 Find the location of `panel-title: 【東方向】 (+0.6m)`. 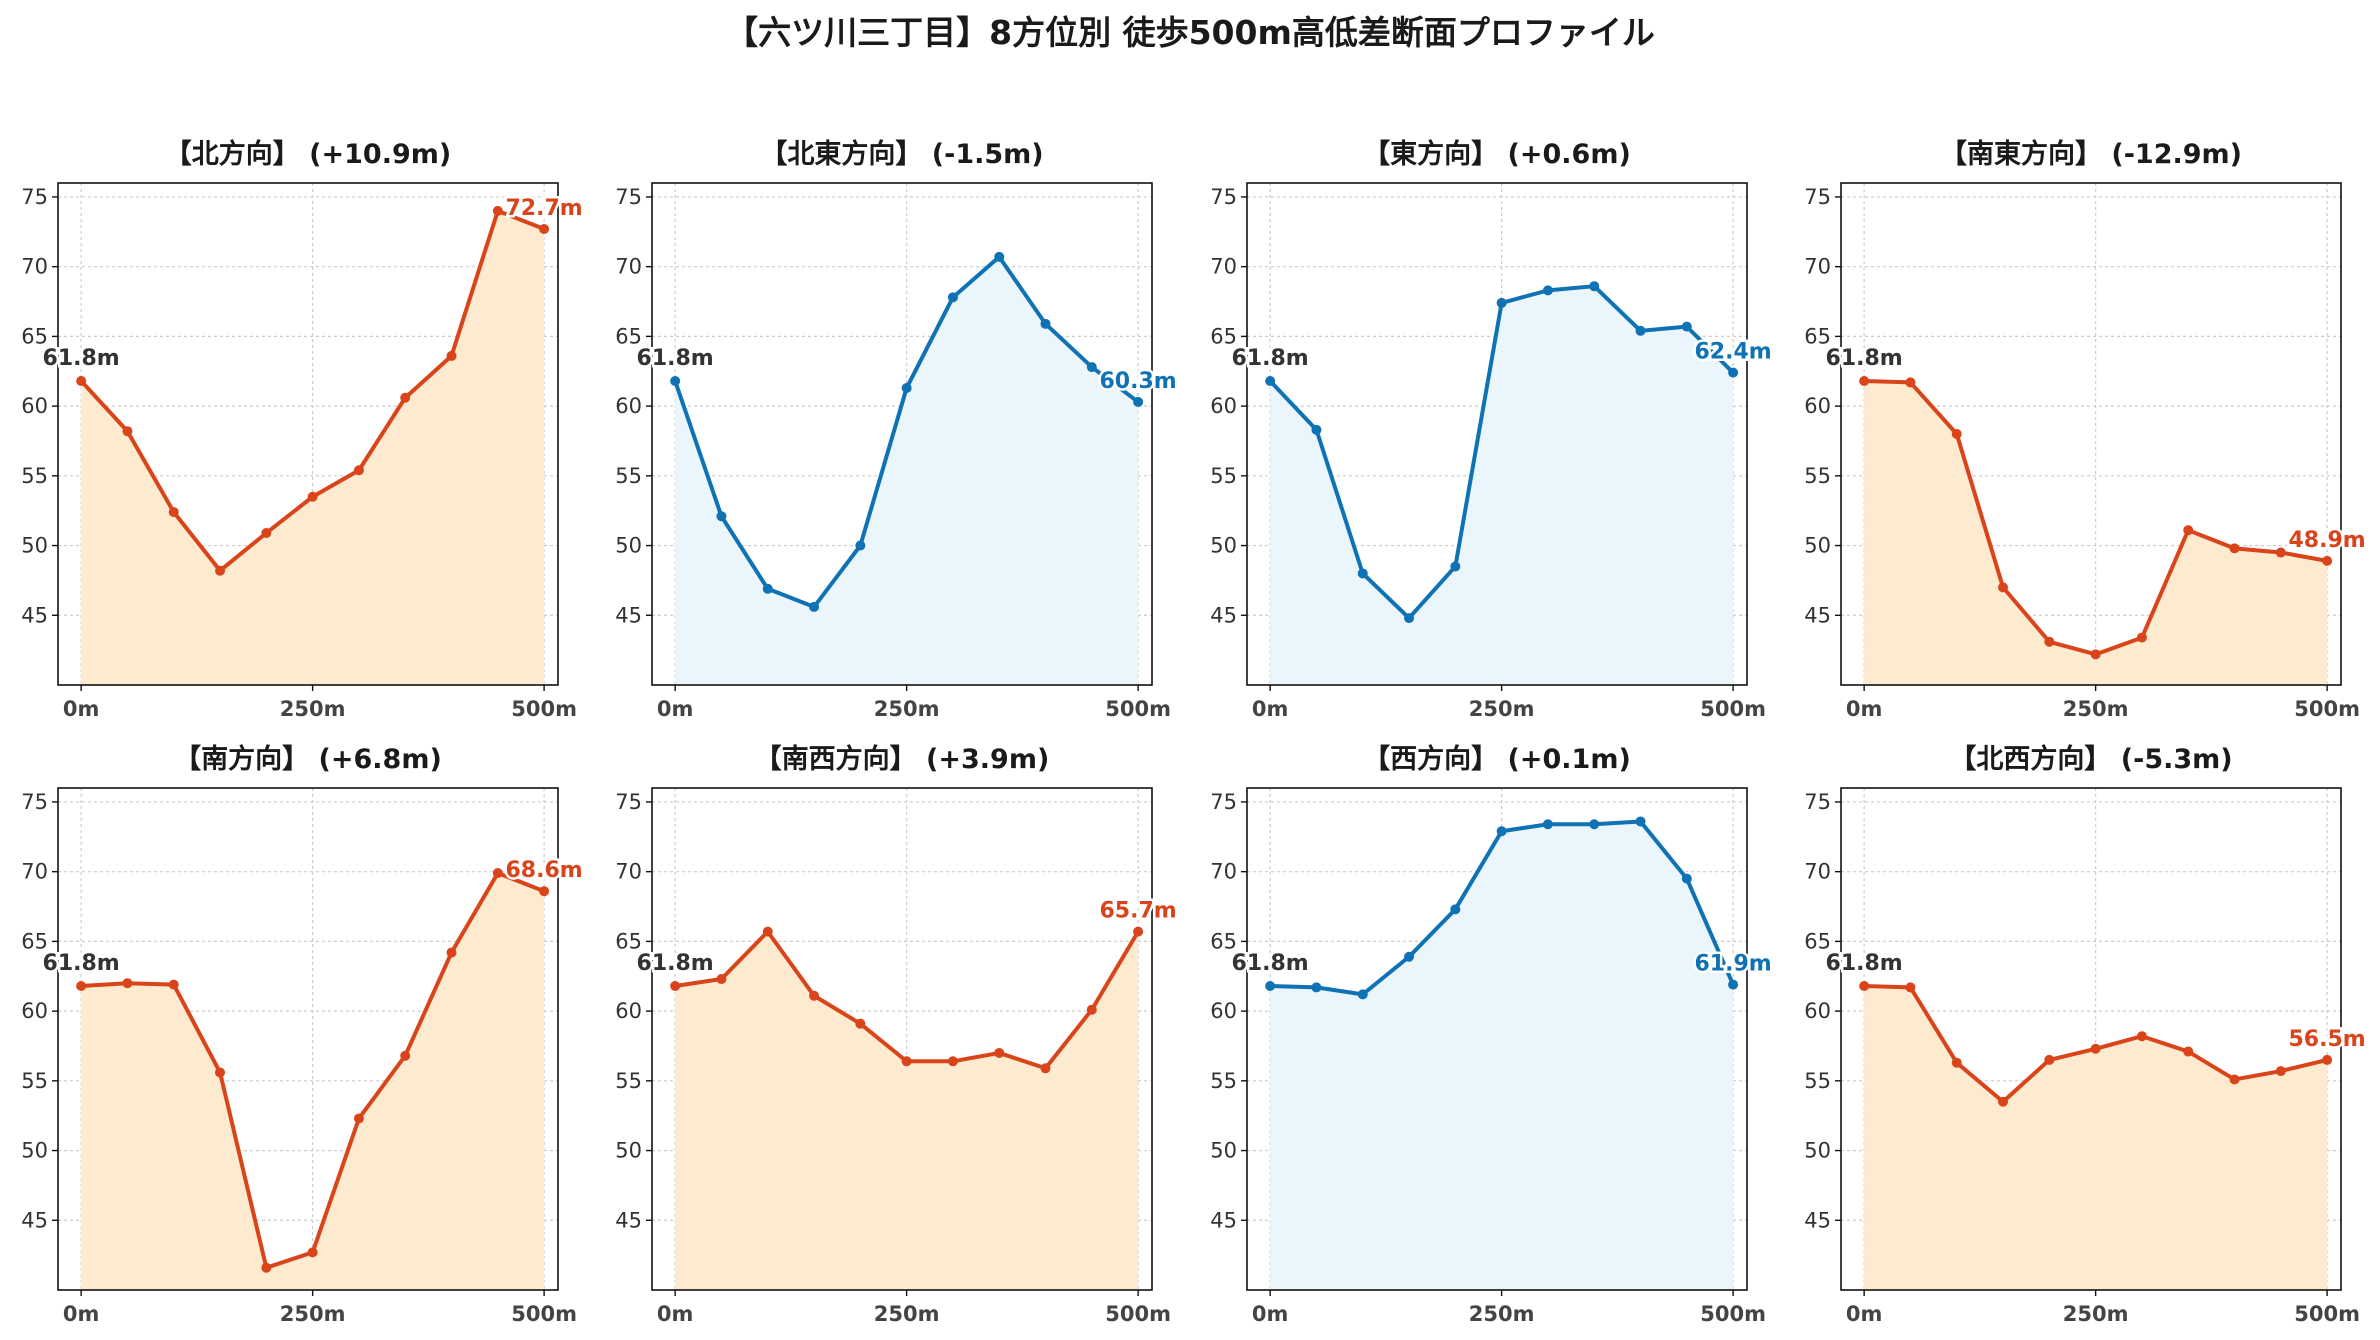

panel-title: 【東方向】 (+0.6m) is located at coordinates (1497, 154).